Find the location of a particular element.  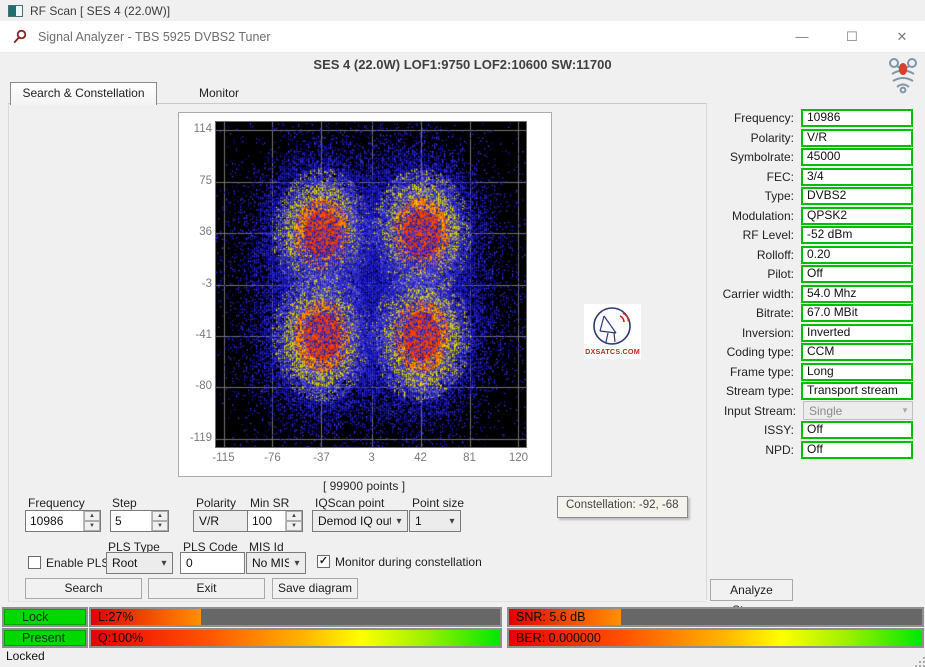

min-sr-up-arrow: ▲ is located at coordinates (294, 516).